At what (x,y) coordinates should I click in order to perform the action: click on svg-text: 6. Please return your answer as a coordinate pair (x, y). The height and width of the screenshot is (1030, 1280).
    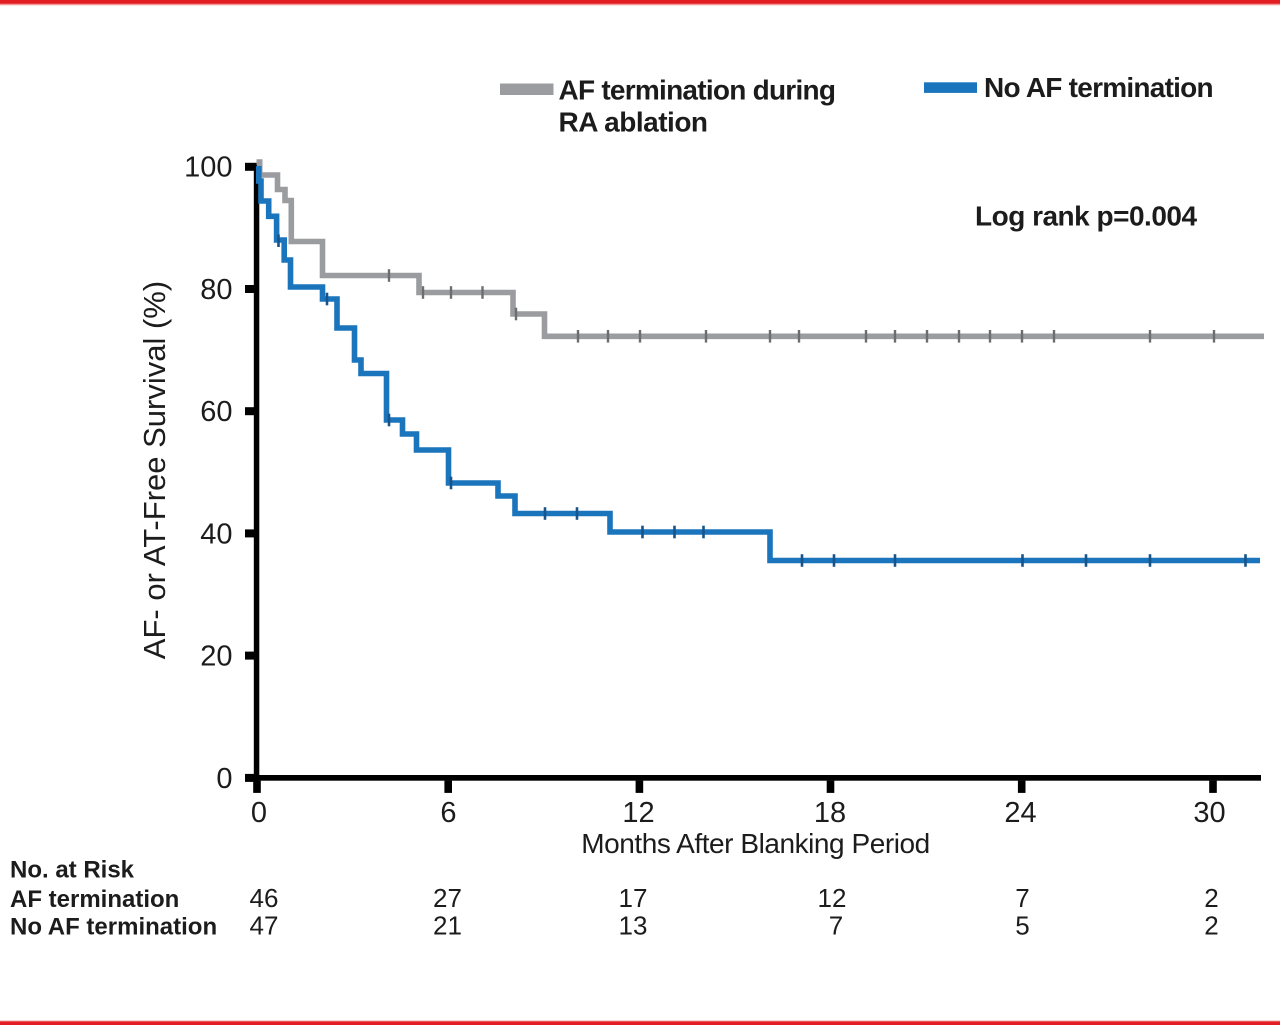
    Looking at the image, I should click on (448, 813).